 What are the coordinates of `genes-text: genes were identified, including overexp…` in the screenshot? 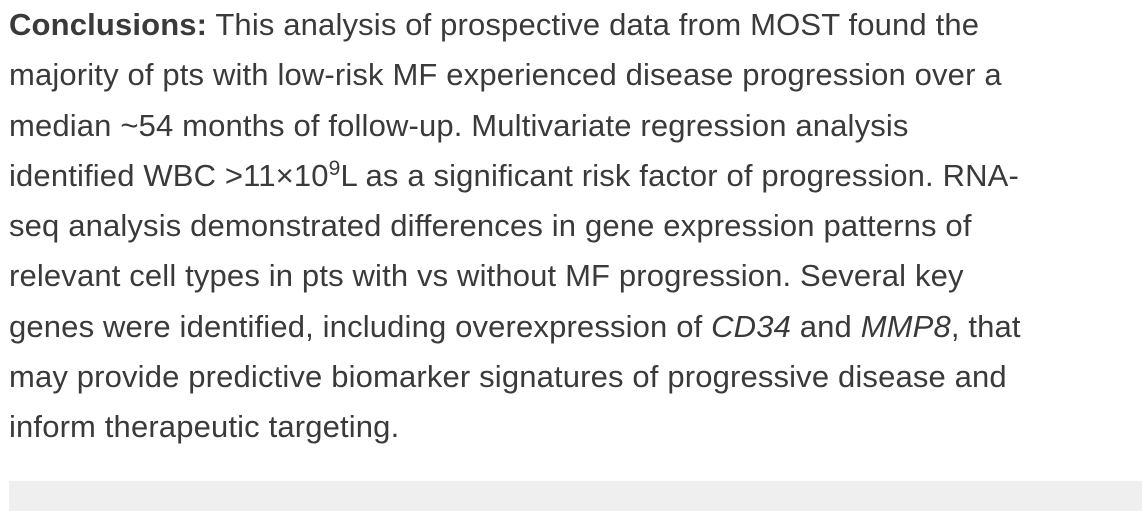 It's located at (360, 326).